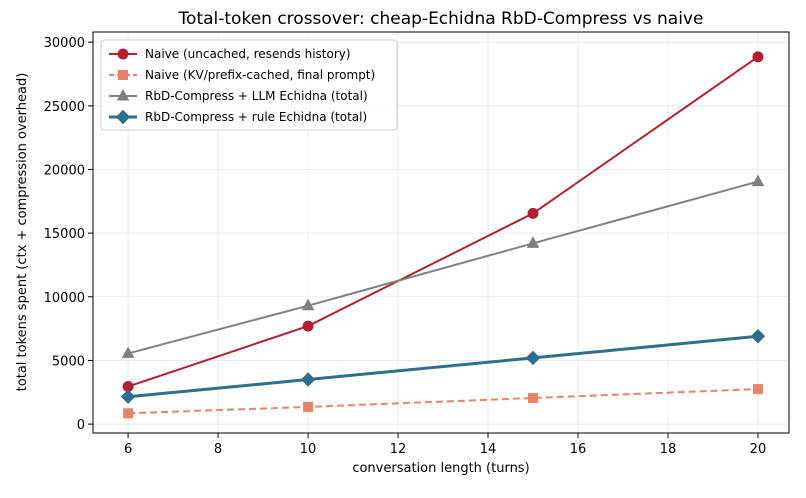  Describe the element at coordinates (64, 234) in the screenshot. I see `y-tick-label: 15000` at that location.